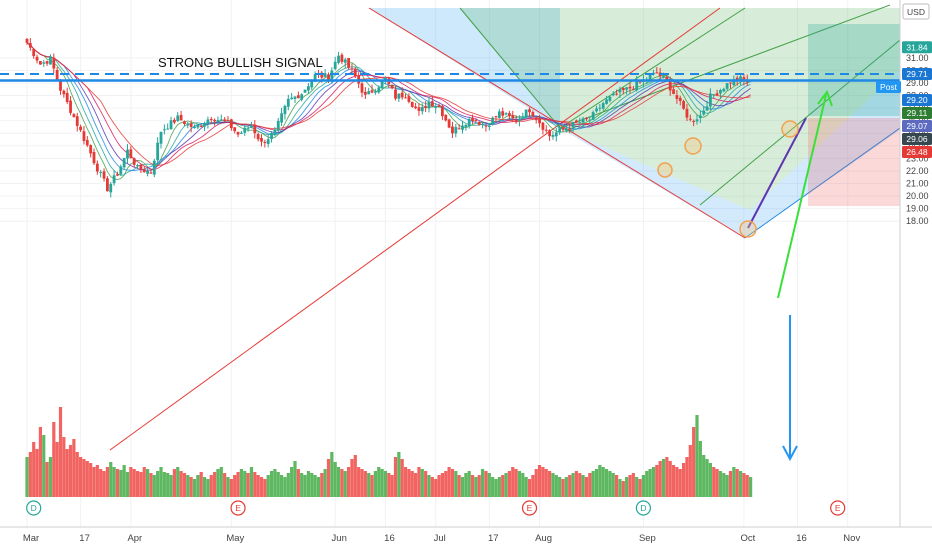 This screenshot has width=932, height=550. What do you see at coordinates (917, 113) in the screenshot?
I see `price-badge-label: 29.11` at bounding box center [917, 113].